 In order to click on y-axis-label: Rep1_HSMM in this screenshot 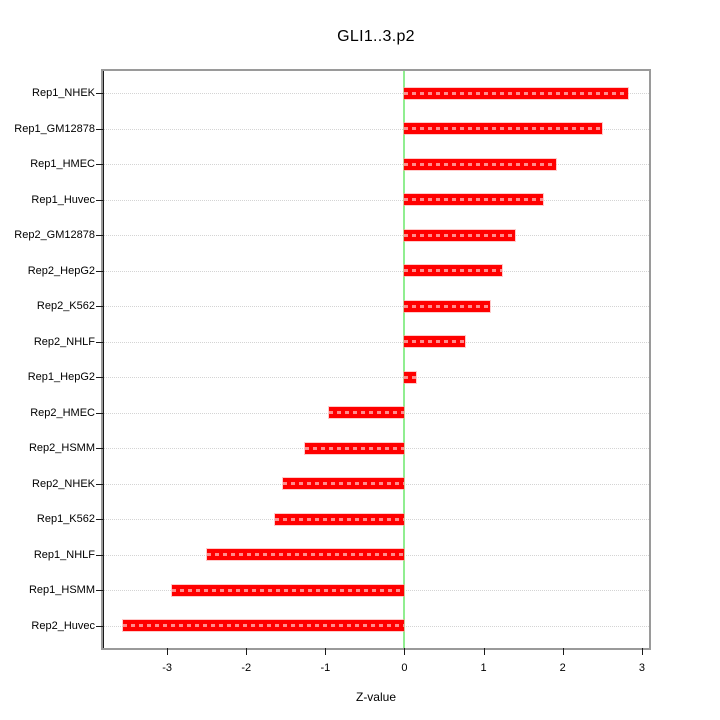, I will do `click(61, 590)`.